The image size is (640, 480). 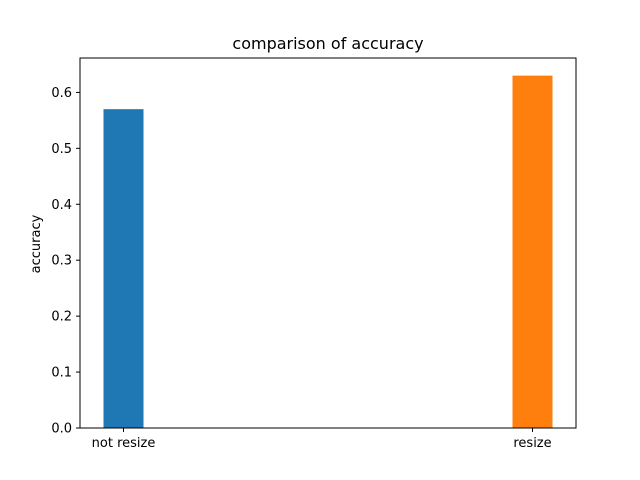 I want to click on y-tick-label: 0.6, so click(x=61, y=93).